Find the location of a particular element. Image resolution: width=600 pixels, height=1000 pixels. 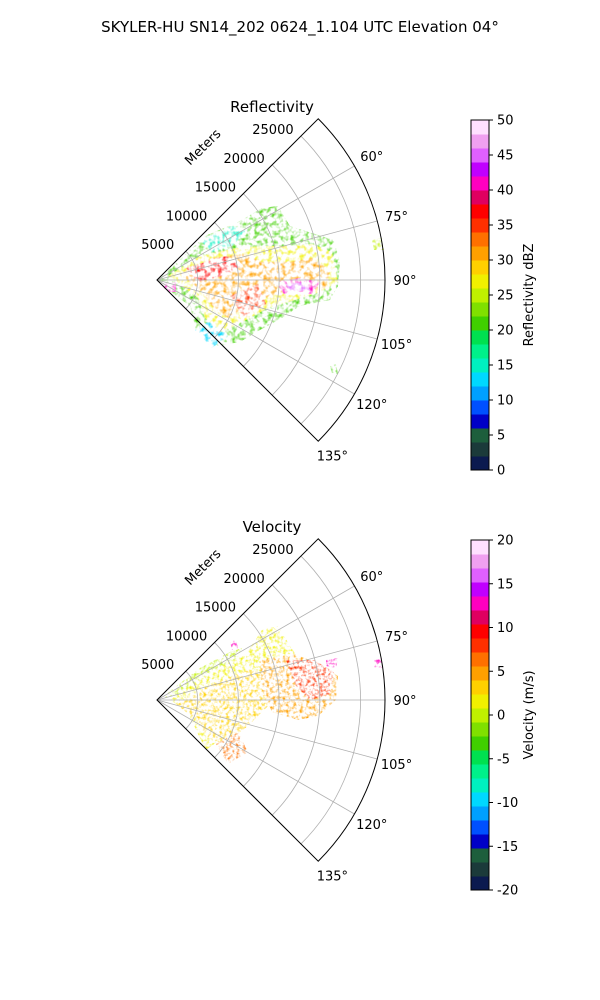

colorbar-tick-label: -10 is located at coordinates (507, 803).